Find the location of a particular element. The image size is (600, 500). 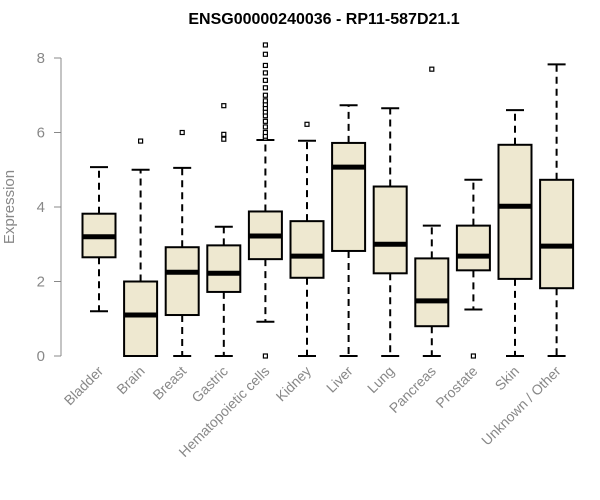

box-prostate is located at coordinates (473, 268).